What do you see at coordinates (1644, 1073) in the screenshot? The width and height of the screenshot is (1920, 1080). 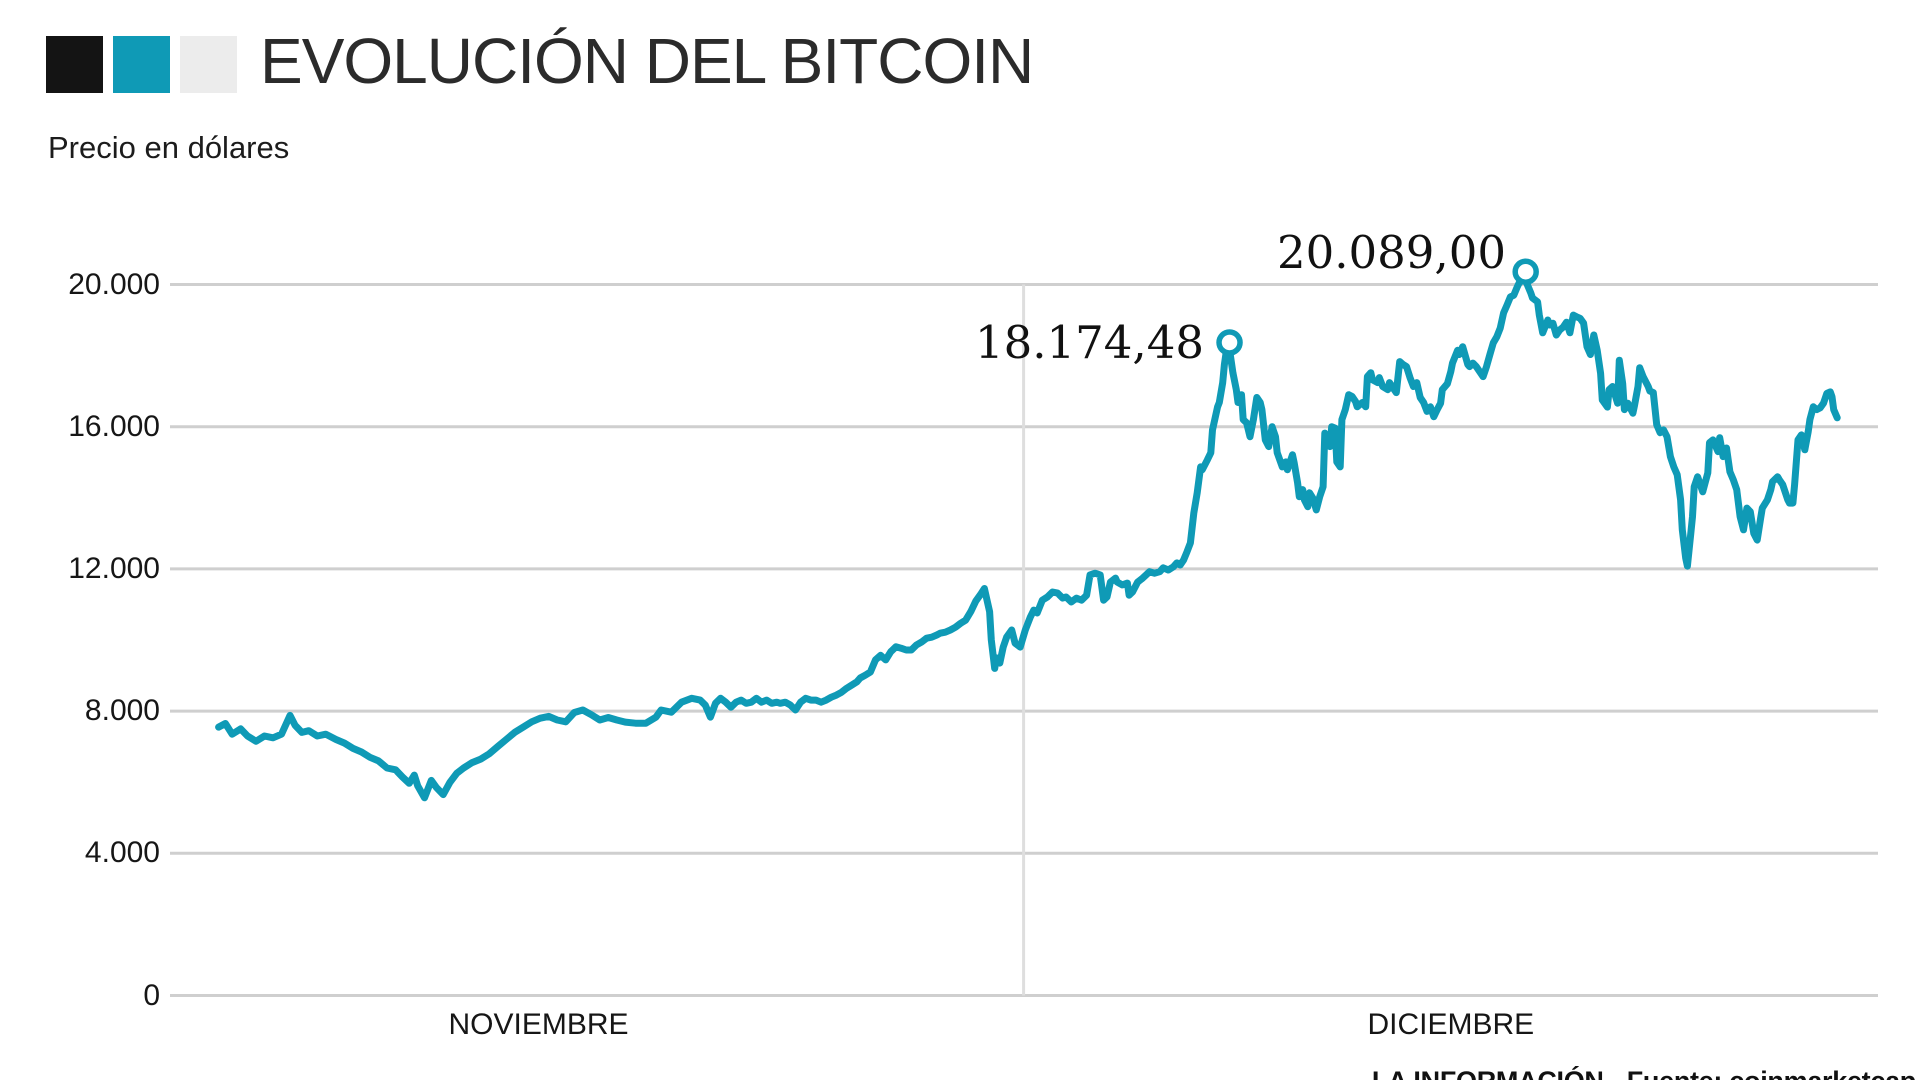 I see `footer-credit: LA INFORMACIÓN - Fuente: coinmarketcap` at bounding box center [1644, 1073].